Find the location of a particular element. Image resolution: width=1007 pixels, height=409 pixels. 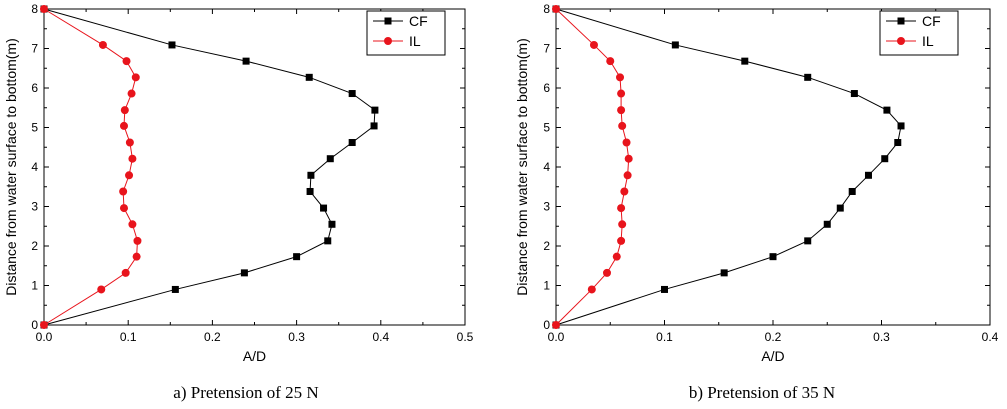

legend-box is located at coordinates (406, 33).